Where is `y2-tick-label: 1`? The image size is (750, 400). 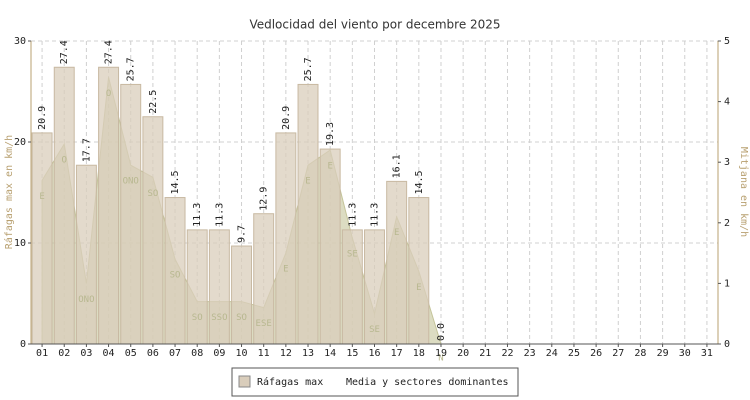
y2-tick-label: 1 is located at coordinates (727, 283).